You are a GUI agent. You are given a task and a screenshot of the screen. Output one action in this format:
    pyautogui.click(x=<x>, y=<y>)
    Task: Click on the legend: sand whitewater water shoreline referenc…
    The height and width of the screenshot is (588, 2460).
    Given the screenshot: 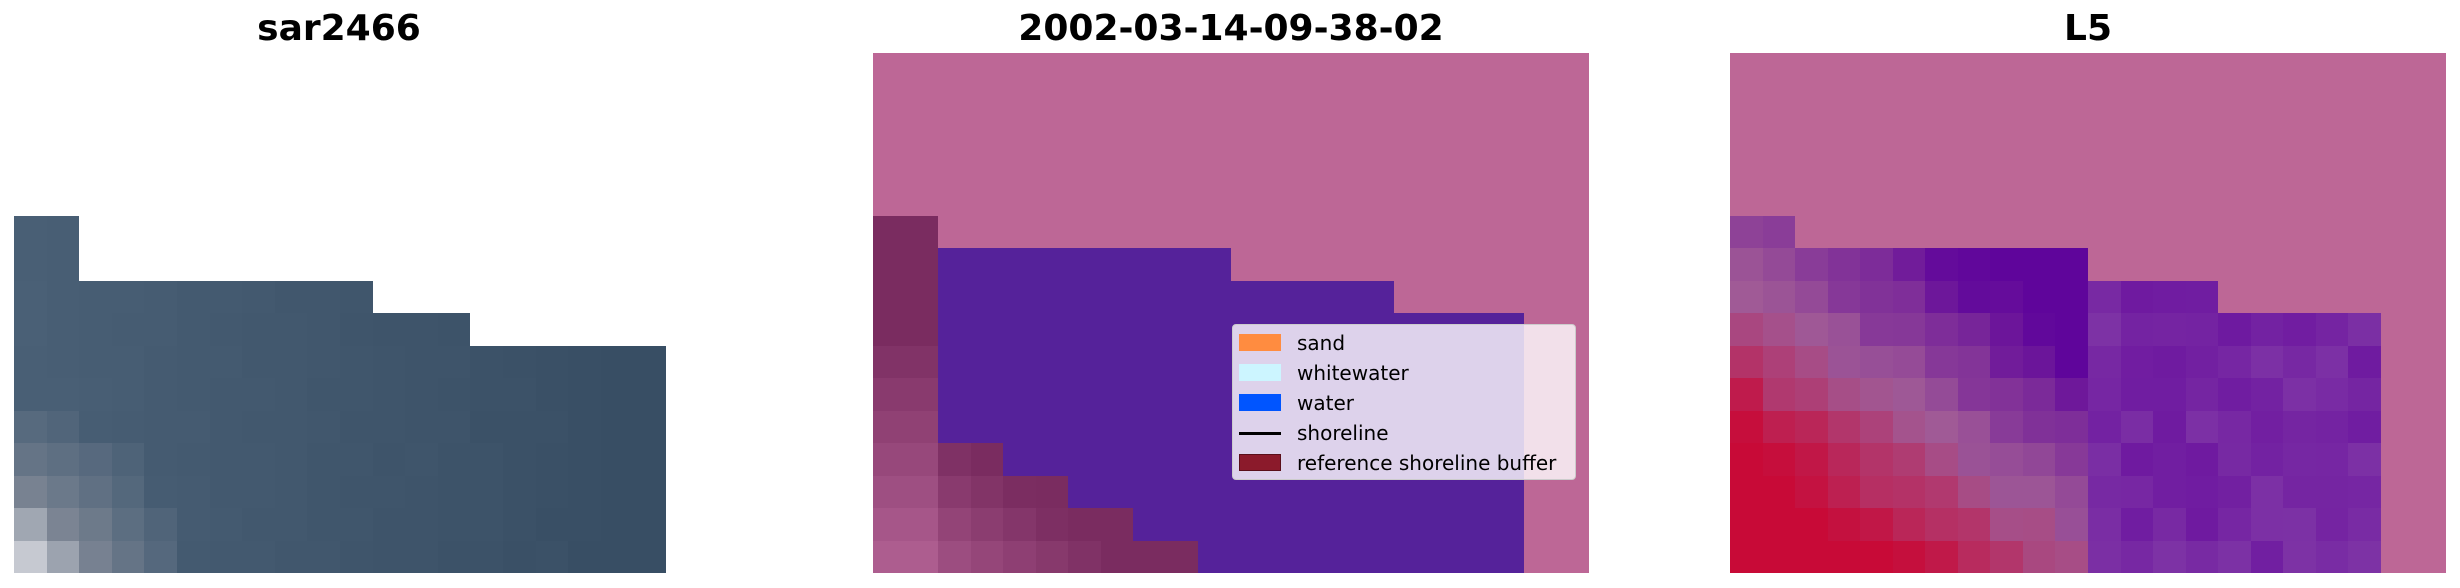 What is the action you would take?
    pyautogui.click(x=1404, y=402)
    